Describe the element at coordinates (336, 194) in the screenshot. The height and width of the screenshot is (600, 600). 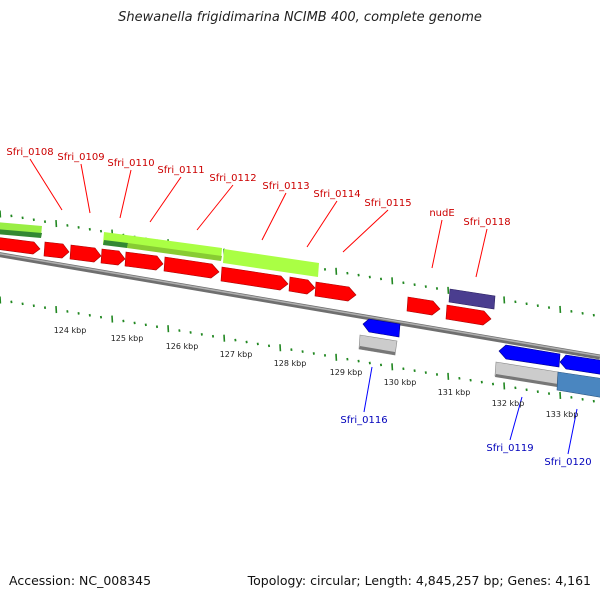
I see `gene-label: Sfri_0114` at that location.